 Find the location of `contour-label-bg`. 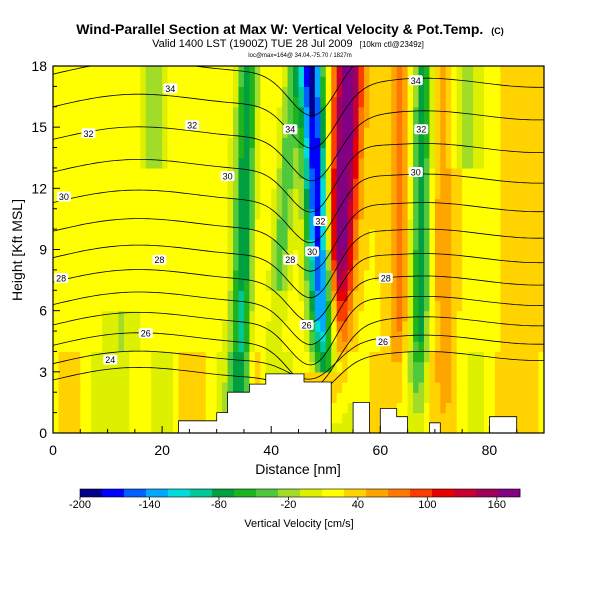

contour-label-bg is located at coordinates (88, 133).